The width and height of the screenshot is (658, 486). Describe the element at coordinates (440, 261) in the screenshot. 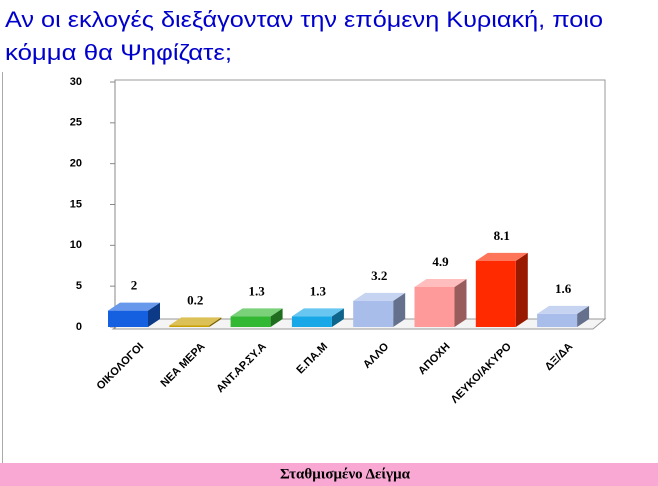

I see `value-label: 4.9` at that location.